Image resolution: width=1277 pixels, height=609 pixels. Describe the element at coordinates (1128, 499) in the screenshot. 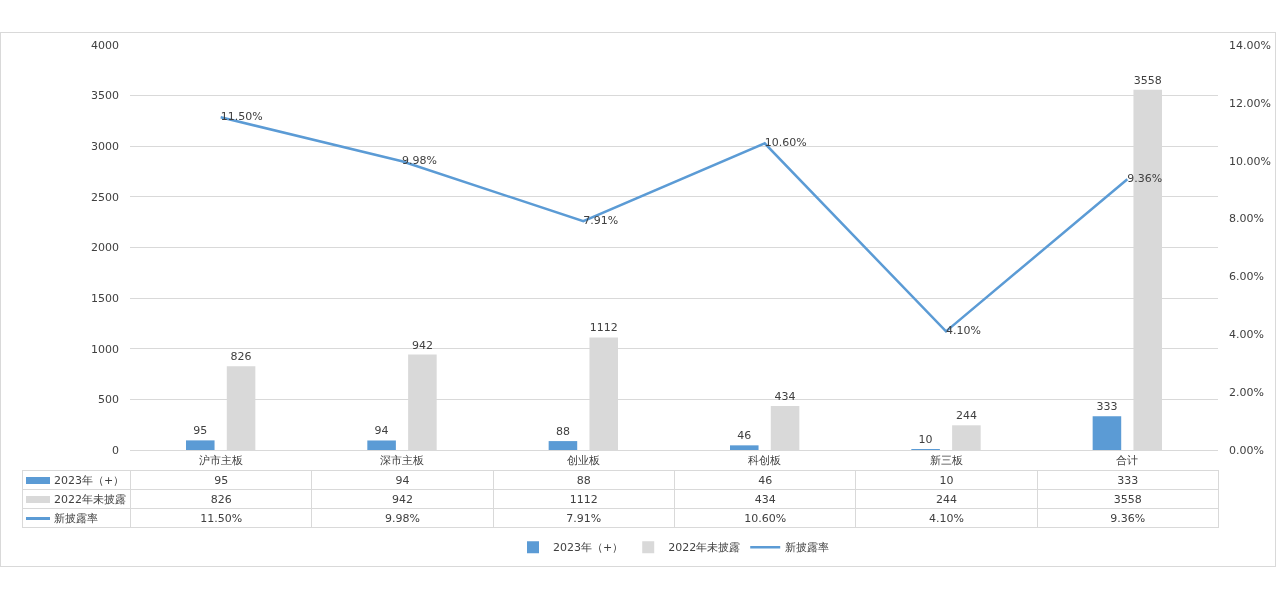

I see `data-label: 3558` at that location.